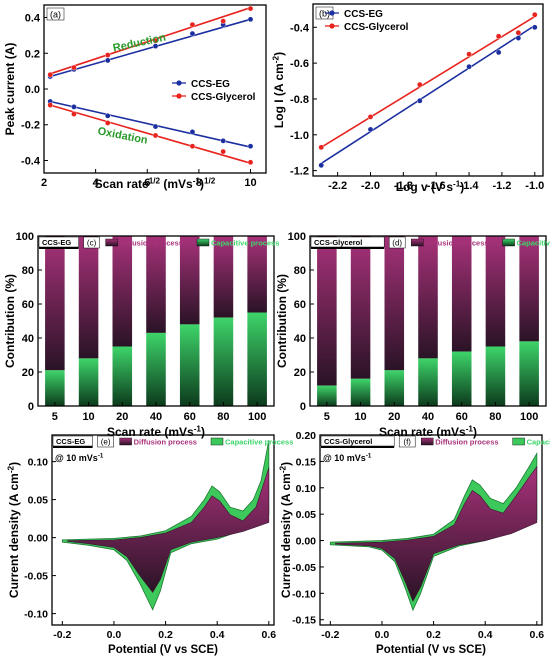 The width and height of the screenshot is (550, 656). What do you see at coordinates (304, 594) in the screenshot?
I see `y-tick-label: -0.10` at bounding box center [304, 594].